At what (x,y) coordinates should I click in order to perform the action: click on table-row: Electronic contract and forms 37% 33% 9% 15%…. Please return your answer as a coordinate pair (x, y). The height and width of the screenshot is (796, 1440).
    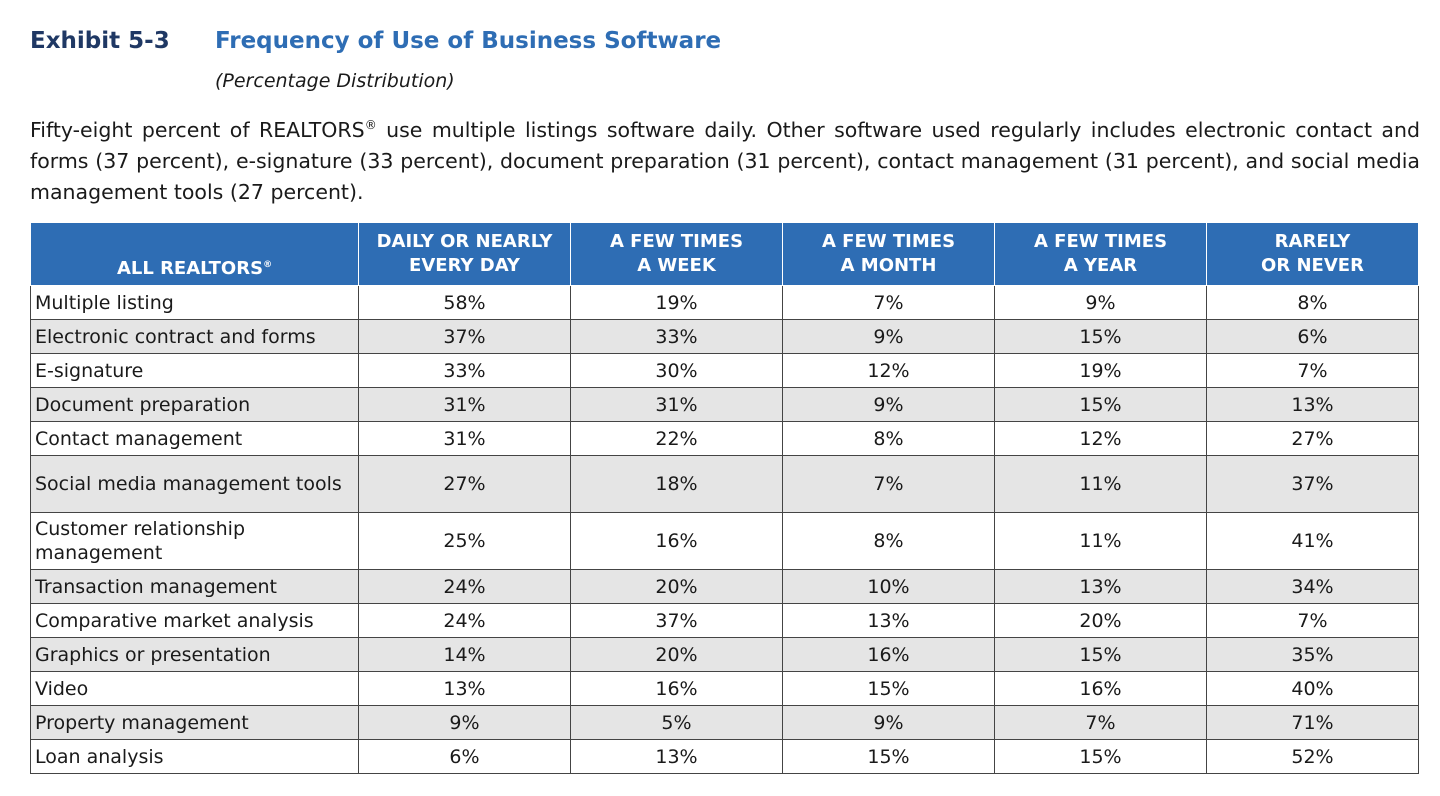
    Looking at the image, I should click on (724, 336).